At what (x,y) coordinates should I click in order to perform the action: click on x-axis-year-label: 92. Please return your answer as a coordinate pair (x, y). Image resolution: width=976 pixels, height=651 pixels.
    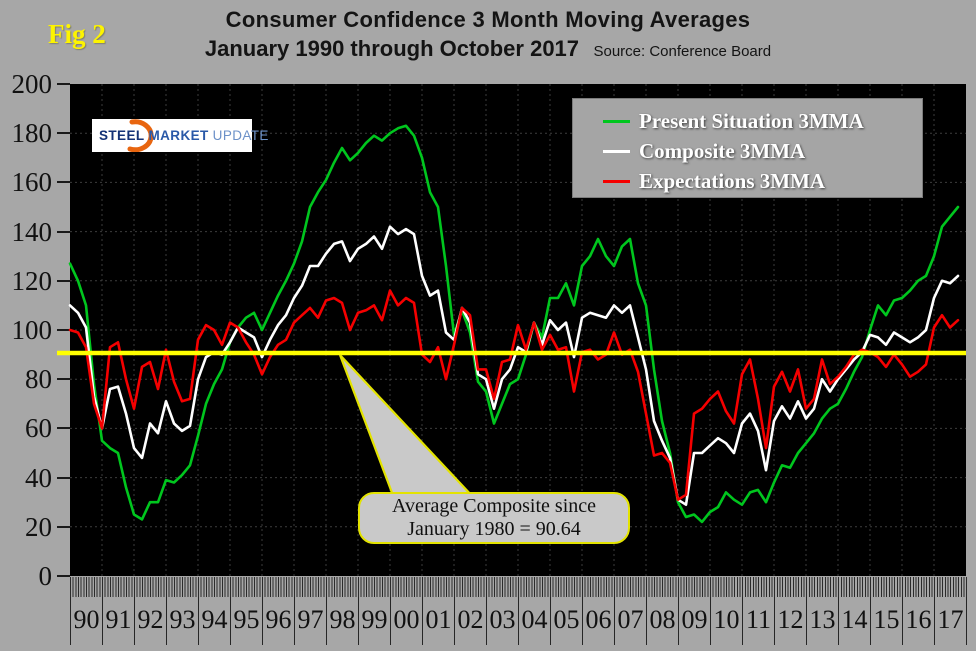
    Looking at the image, I should click on (150, 621).